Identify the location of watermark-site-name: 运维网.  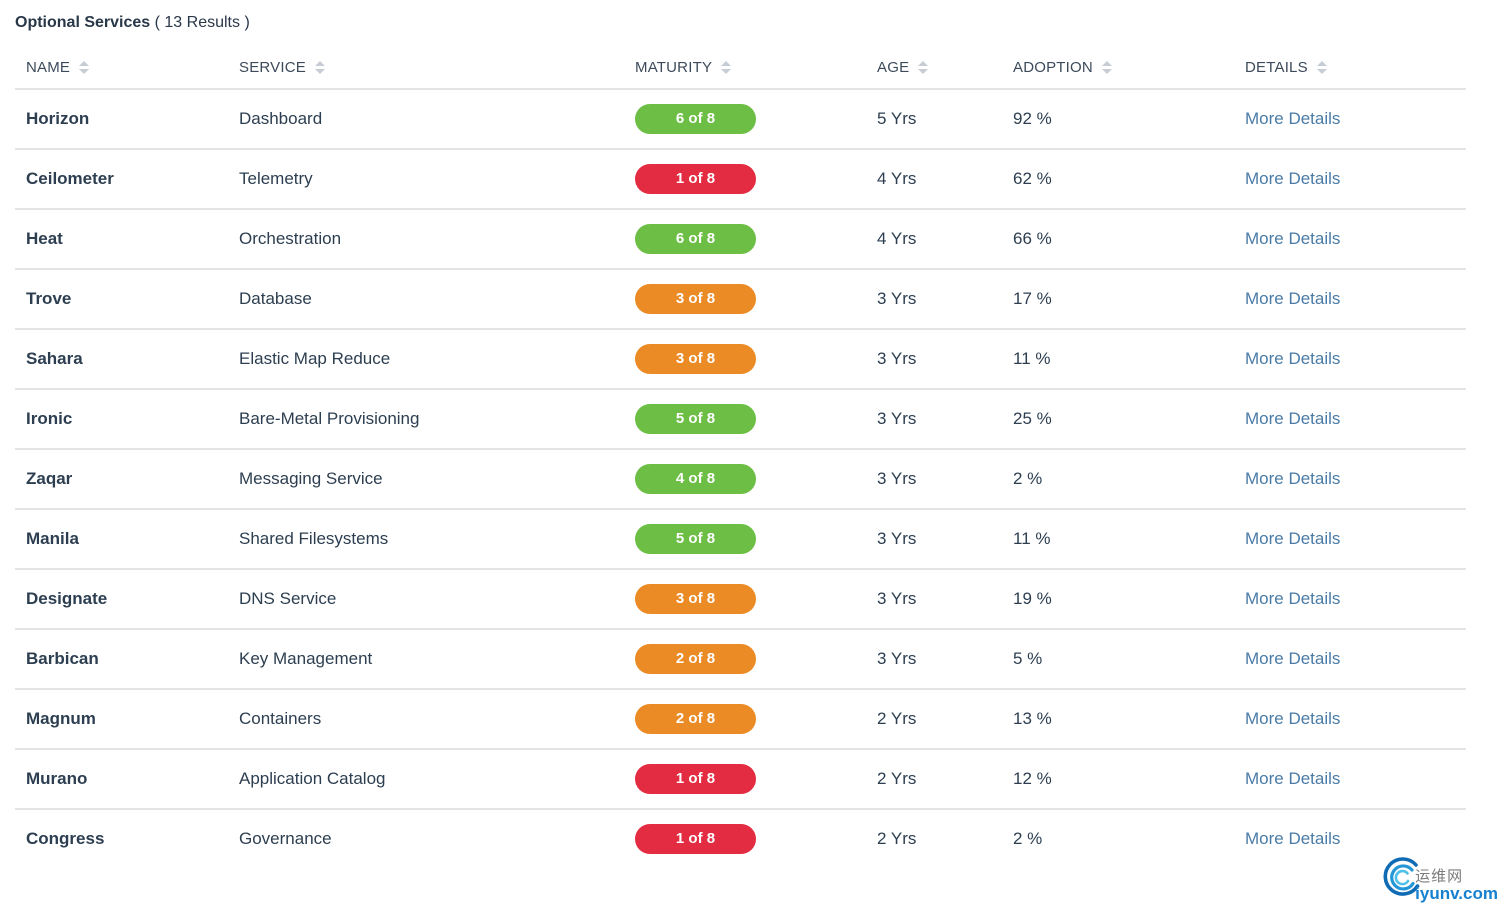
(1439, 876).